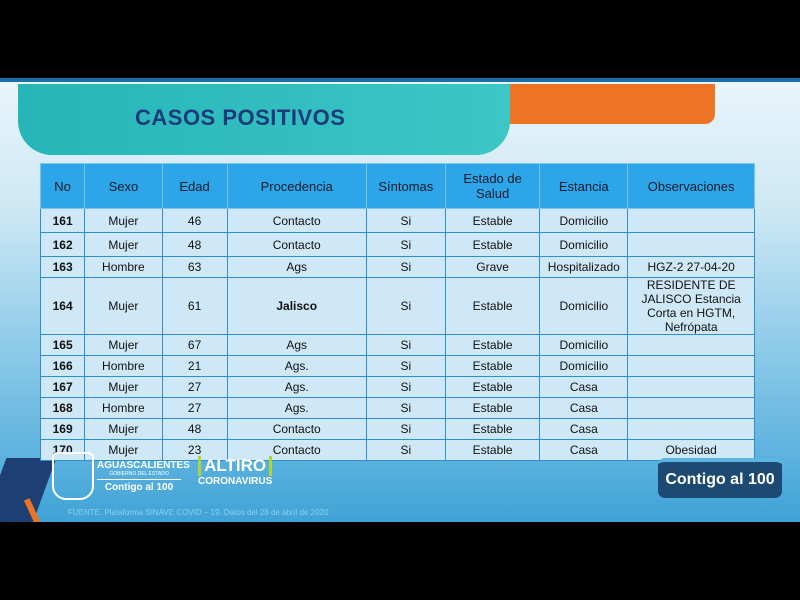 The image size is (800, 600). I want to click on table-cell: 167, so click(62, 387).